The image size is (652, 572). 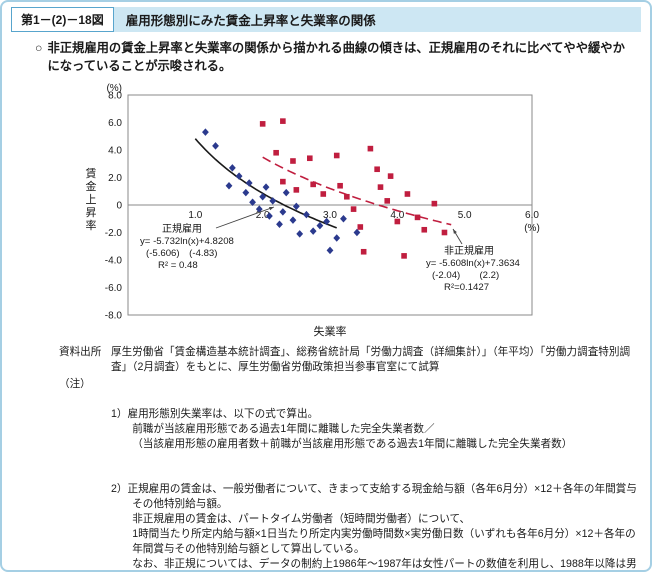 I want to click on svg-text: -4.0, so click(x=114, y=260).